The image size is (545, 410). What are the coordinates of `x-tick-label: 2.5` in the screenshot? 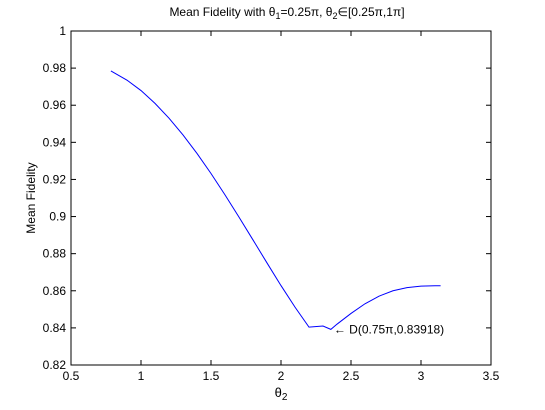 It's located at (351, 376).